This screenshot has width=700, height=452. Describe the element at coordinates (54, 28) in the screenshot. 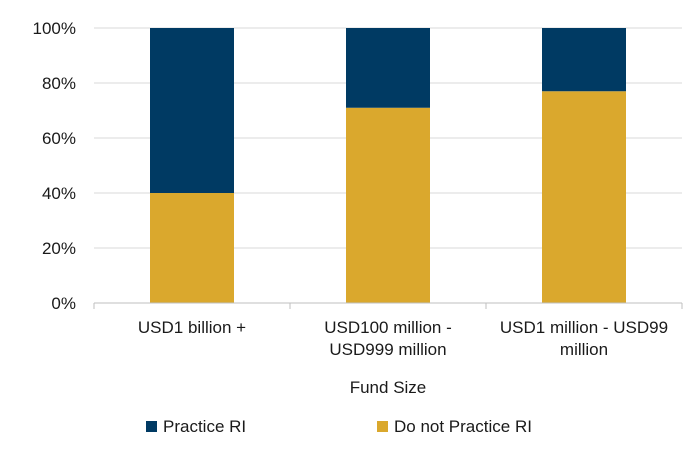

I see `y-tick-label: 100%` at that location.